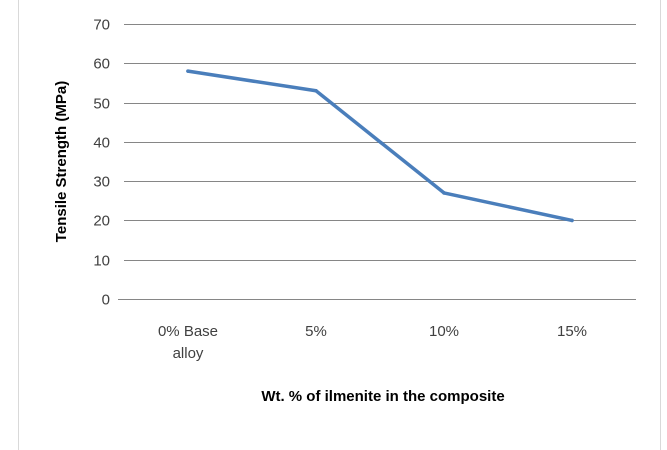 This screenshot has height=450, width=667. Describe the element at coordinates (101, 163) in the screenshot. I see `y-tick-labels: 0 10 20 30 40 50 60 70` at that location.